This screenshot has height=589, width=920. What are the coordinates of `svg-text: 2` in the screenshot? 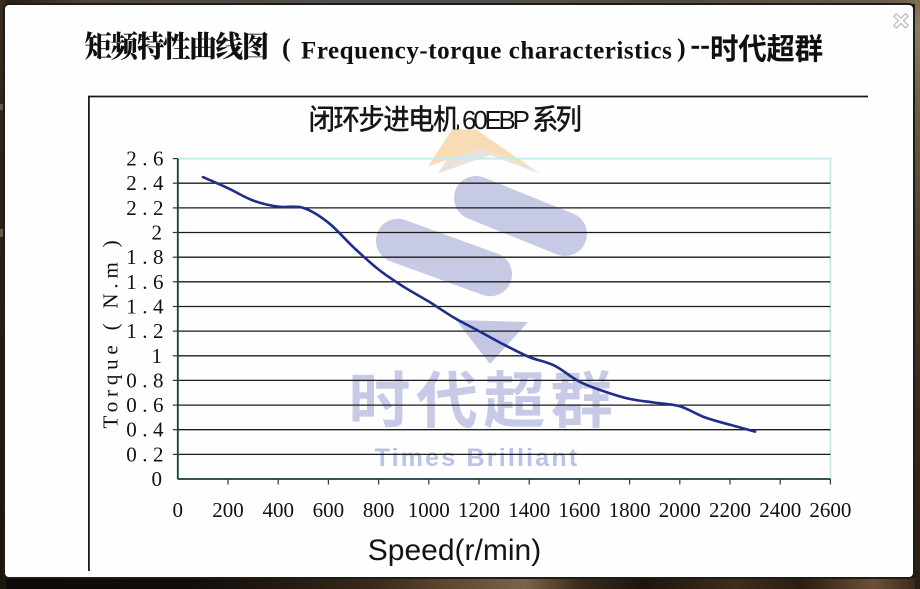 It's located at (157, 233).